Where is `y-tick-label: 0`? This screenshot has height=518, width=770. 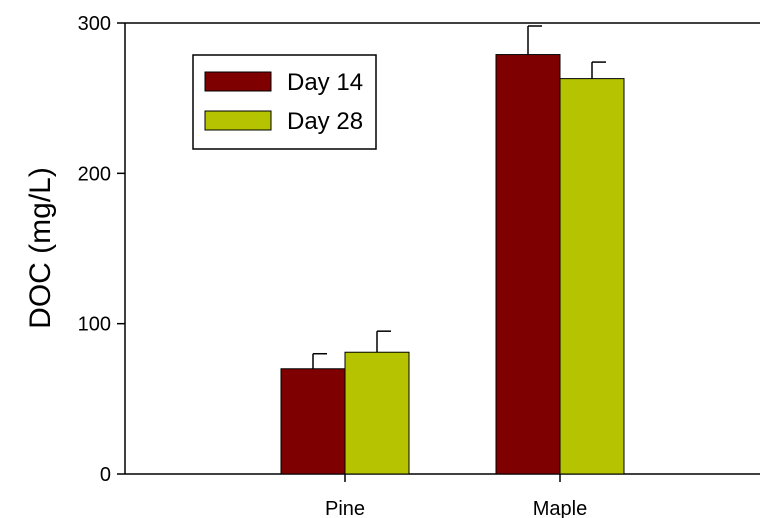 y-tick-label: 0 is located at coordinates (105, 475).